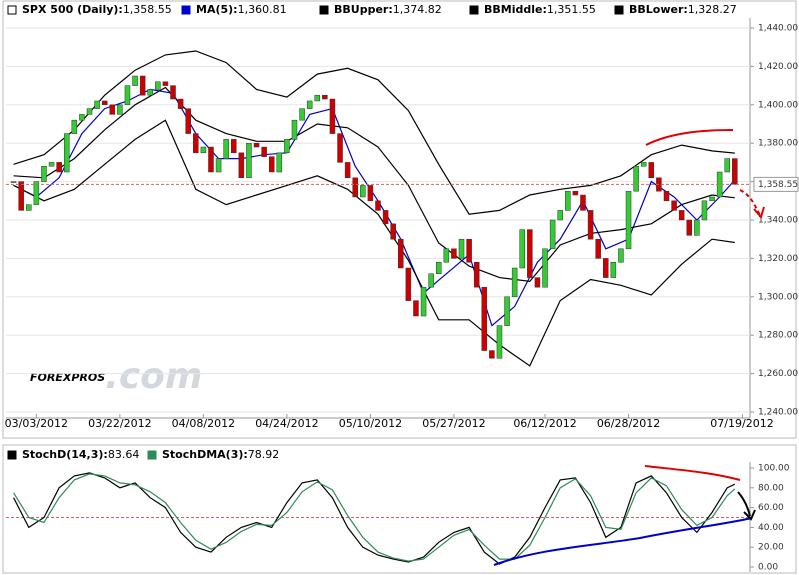 The width and height of the screenshot is (799, 575). I want to click on legend-name: BBMiddle:, so click(515, 9).